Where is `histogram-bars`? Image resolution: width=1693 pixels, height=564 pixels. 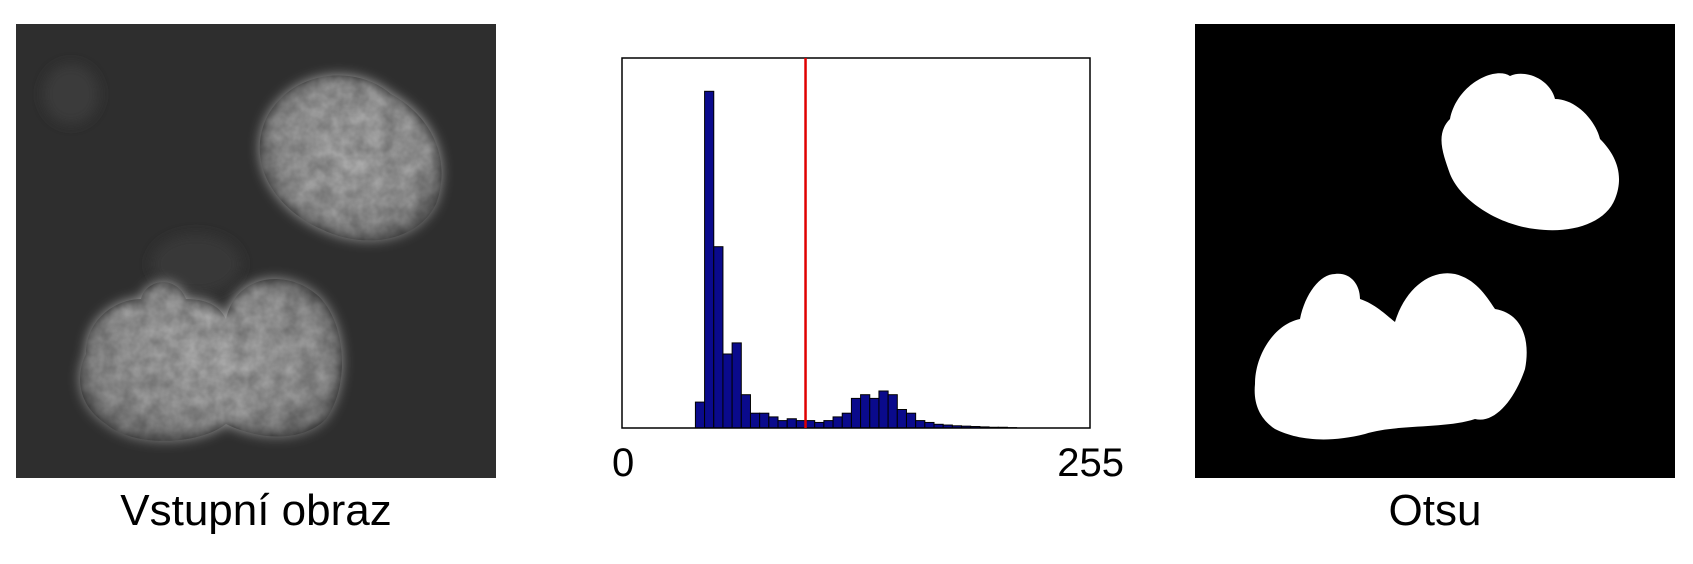
histogram-bars is located at coordinates (856, 259).